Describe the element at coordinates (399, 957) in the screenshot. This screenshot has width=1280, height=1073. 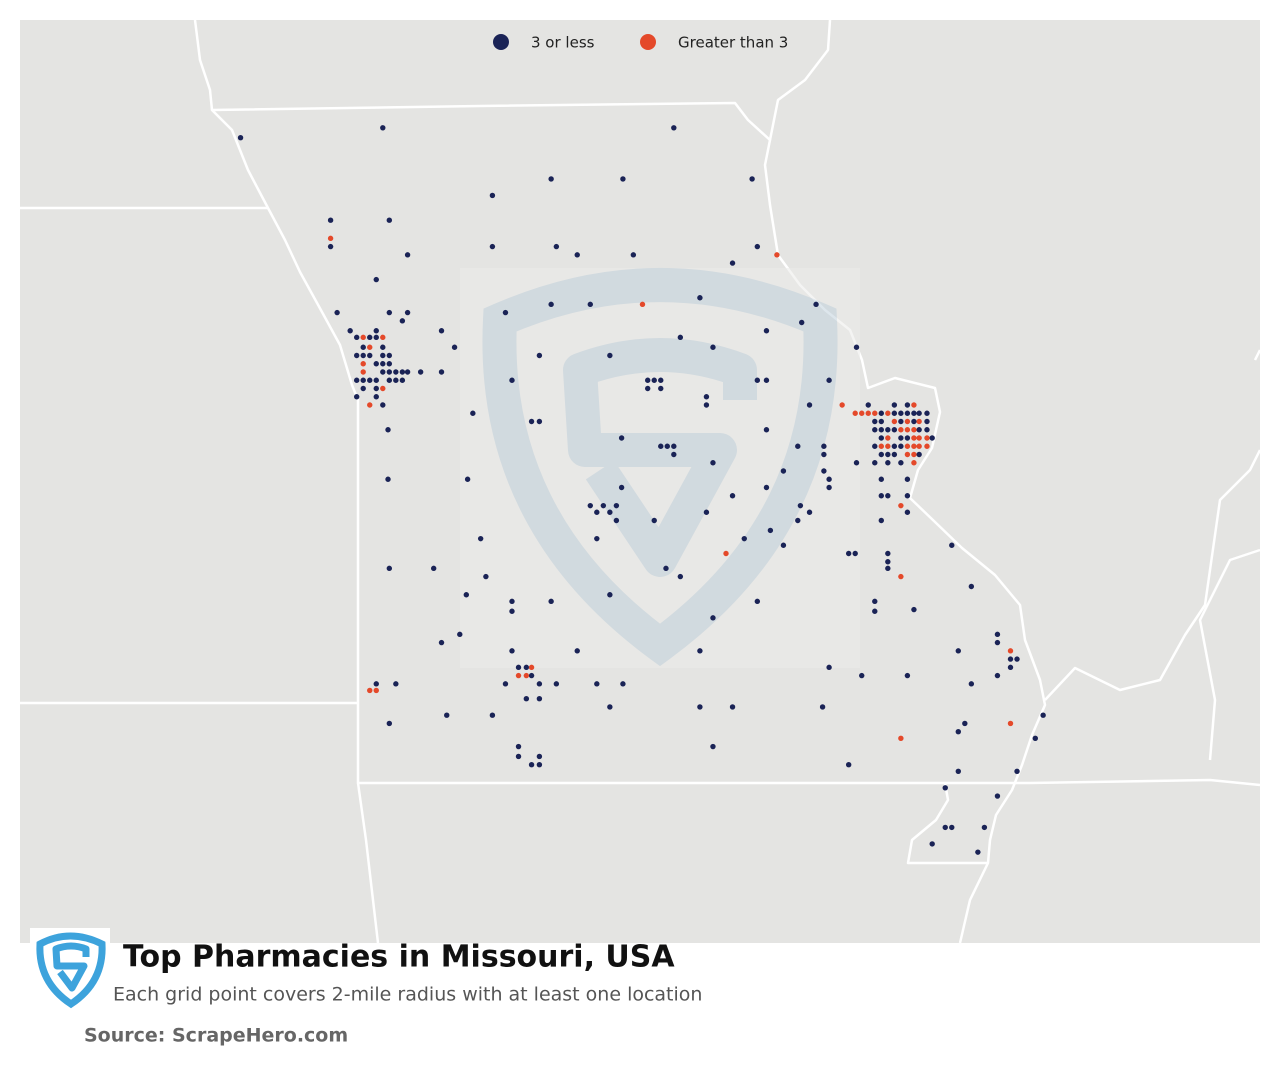
I see `title: Top Pharmacies in Missouri, USA` at that location.